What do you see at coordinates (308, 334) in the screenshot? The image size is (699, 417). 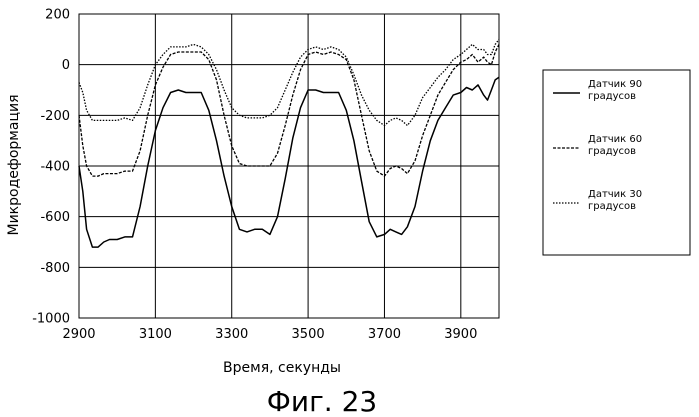 I see `x-tick-label: 3500` at bounding box center [308, 334].